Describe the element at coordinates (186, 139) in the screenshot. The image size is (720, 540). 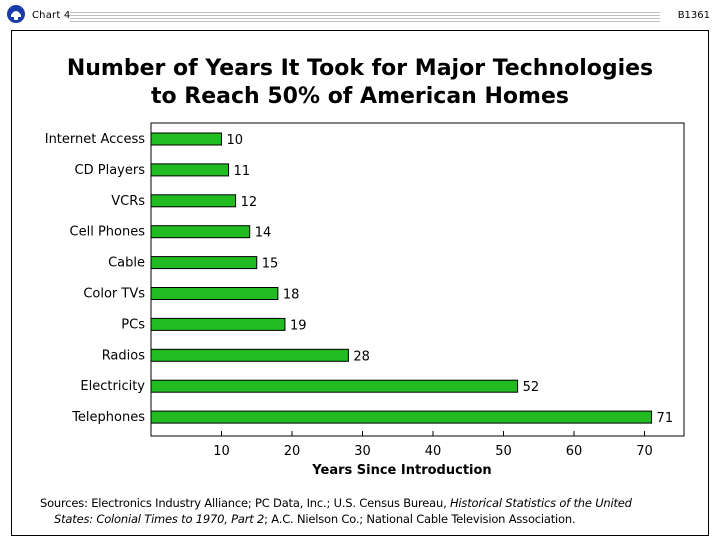
I see `bar-internet-access` at that location.